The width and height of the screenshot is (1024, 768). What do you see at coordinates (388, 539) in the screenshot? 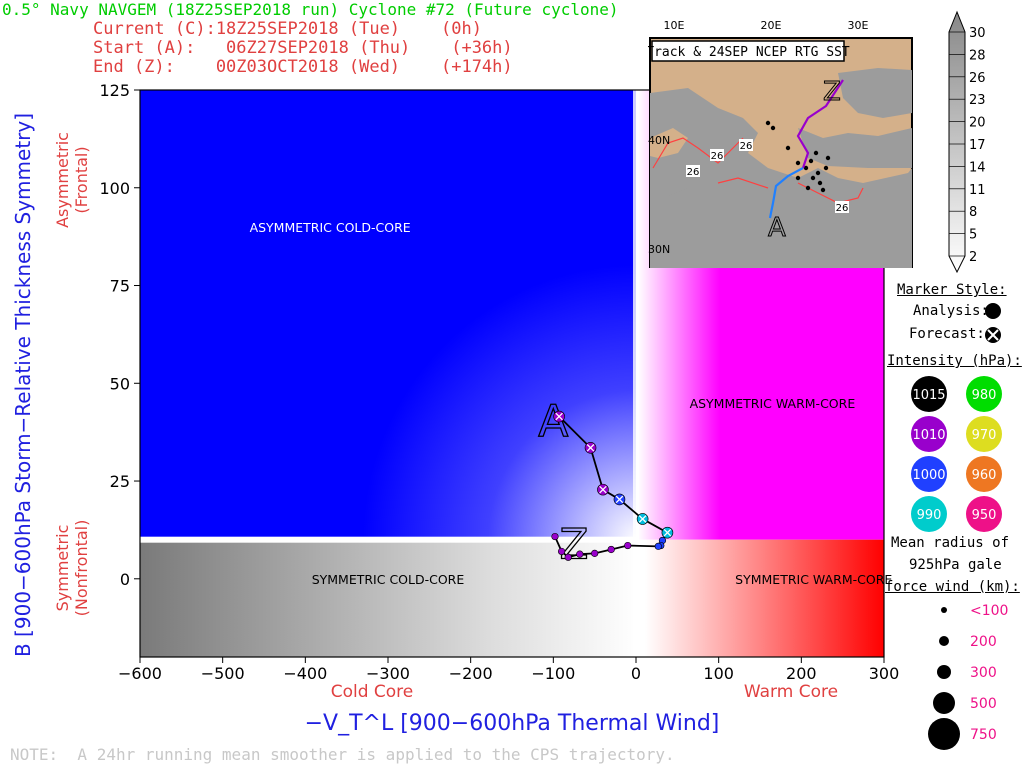
I see `region-divider` at bounding box center [388, 539].